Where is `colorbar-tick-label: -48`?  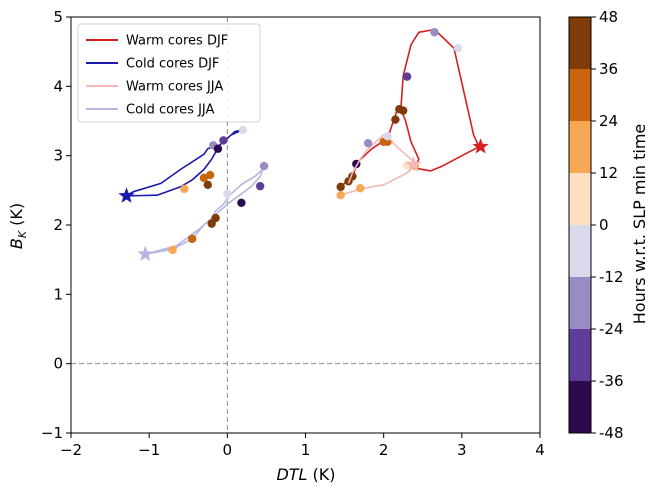 colorbar-tick-label: -48 is located at coordinates (611, 433).